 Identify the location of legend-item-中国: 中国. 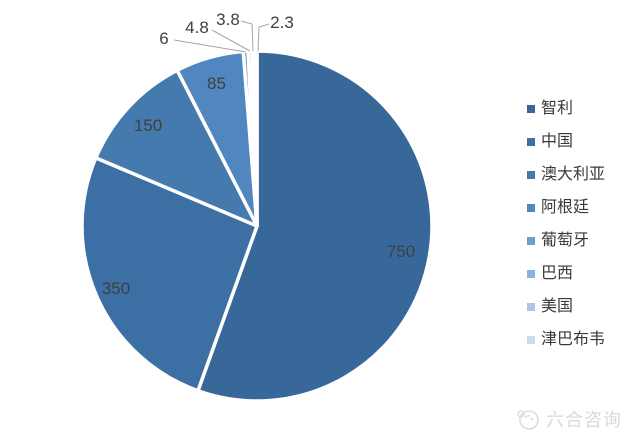
(566, 142).